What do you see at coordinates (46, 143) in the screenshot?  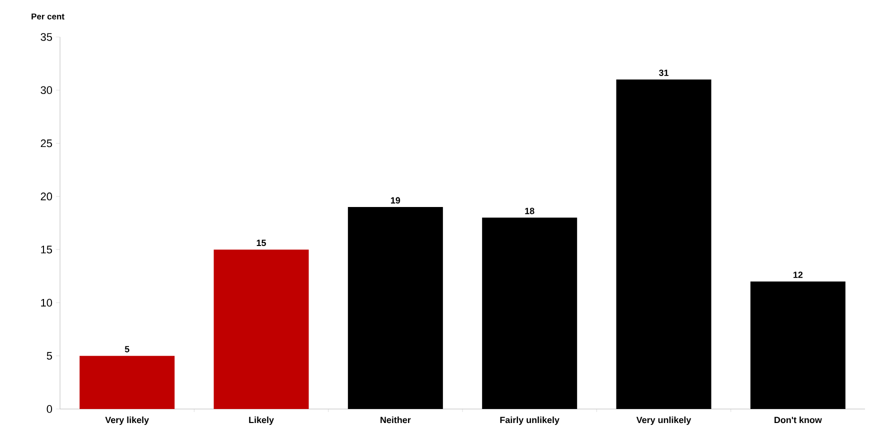 I see `y-tick-label: 25` at bounding box center [46, 143].